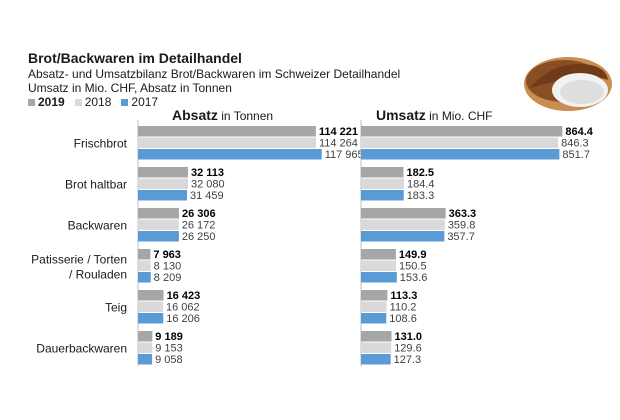 The height and width of the screenshot is (420, 620). I want to click on umsatz-value-label-patisserie-torten-rouladen-2019: 149.9, so click(413, 255).